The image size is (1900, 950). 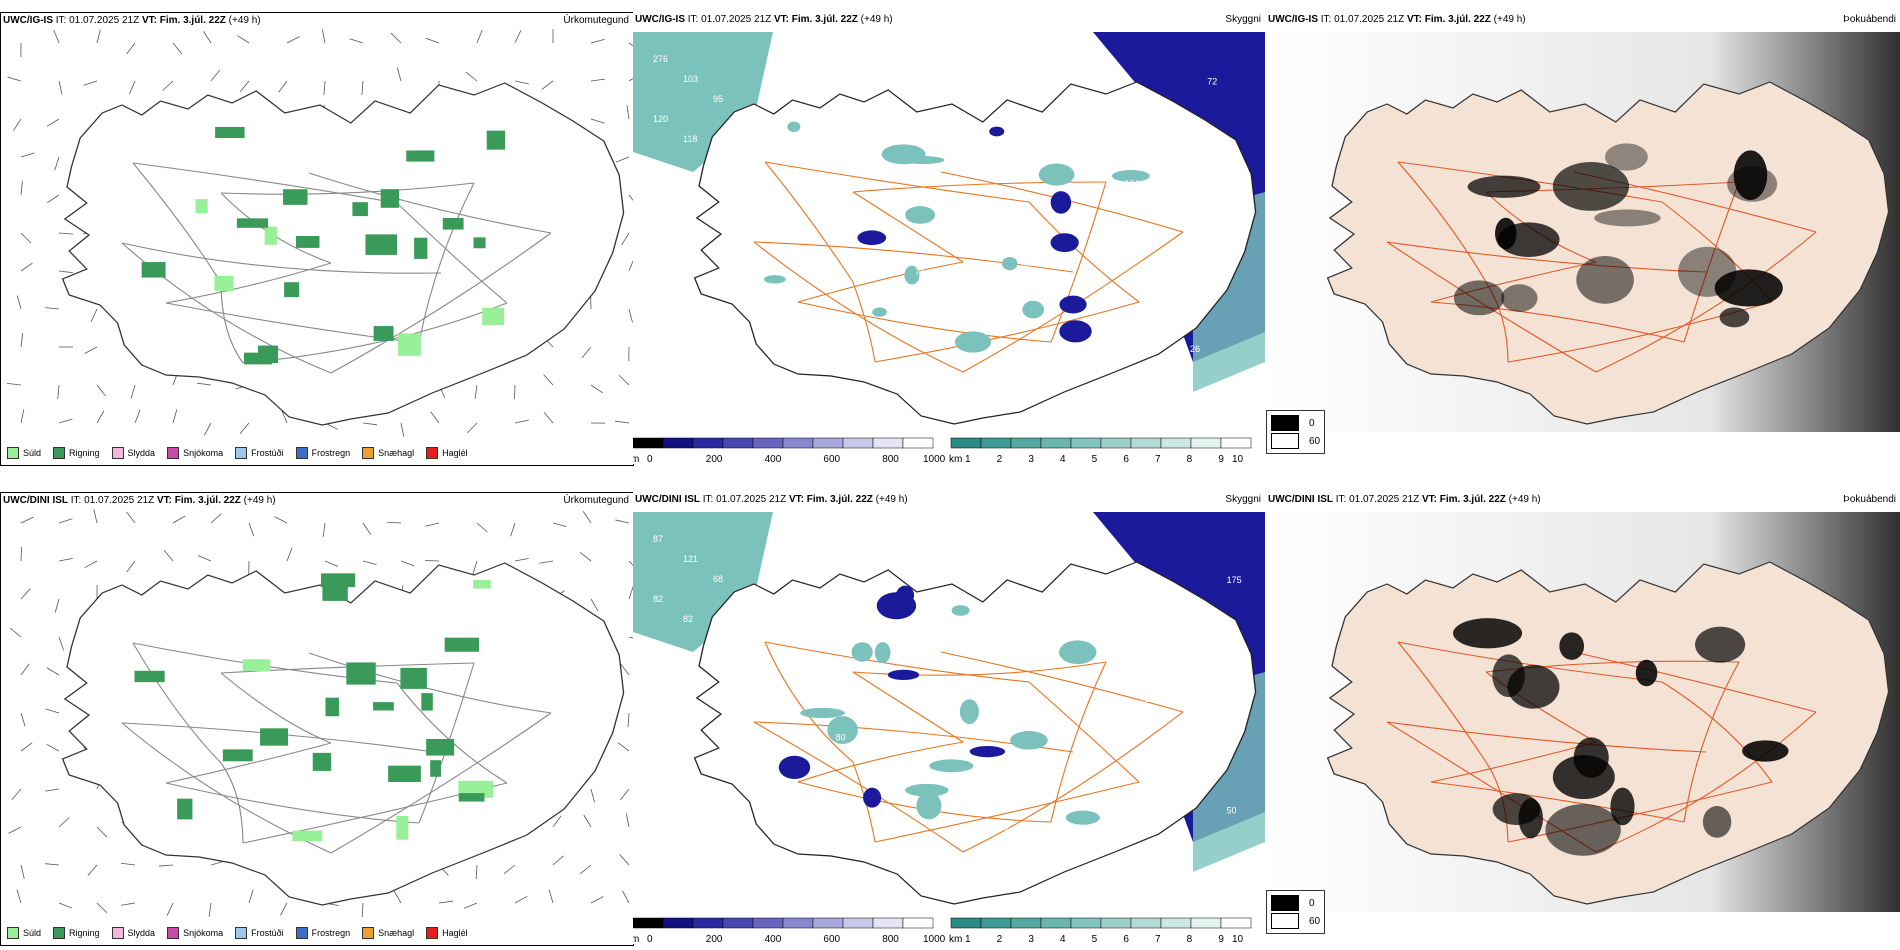 What do you see at coordinates (1295, 903) in the screenshot?
I see `fog-legend-row: 0` at bounding box center [1295, 903].